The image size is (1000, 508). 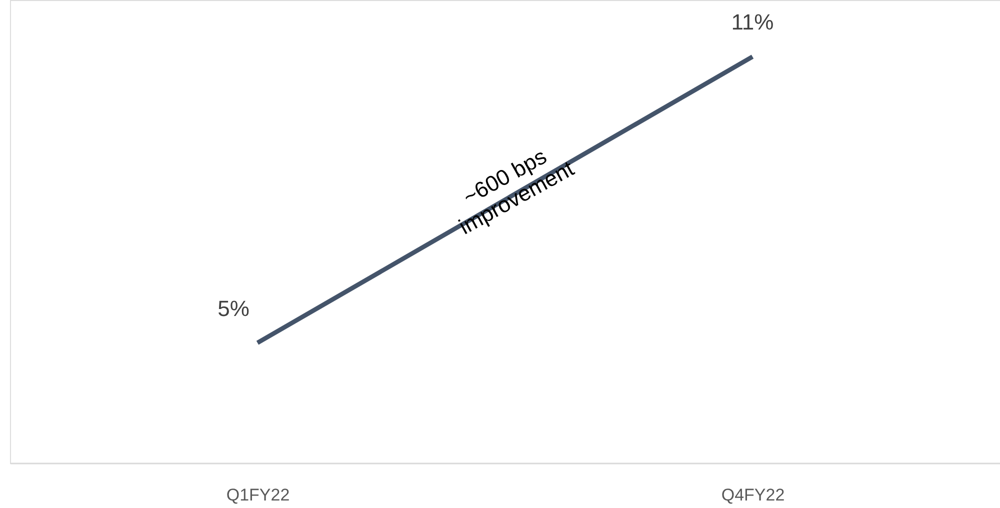 I want to click on x-tick-label: Q4FY22, so click(x=753, y=495).